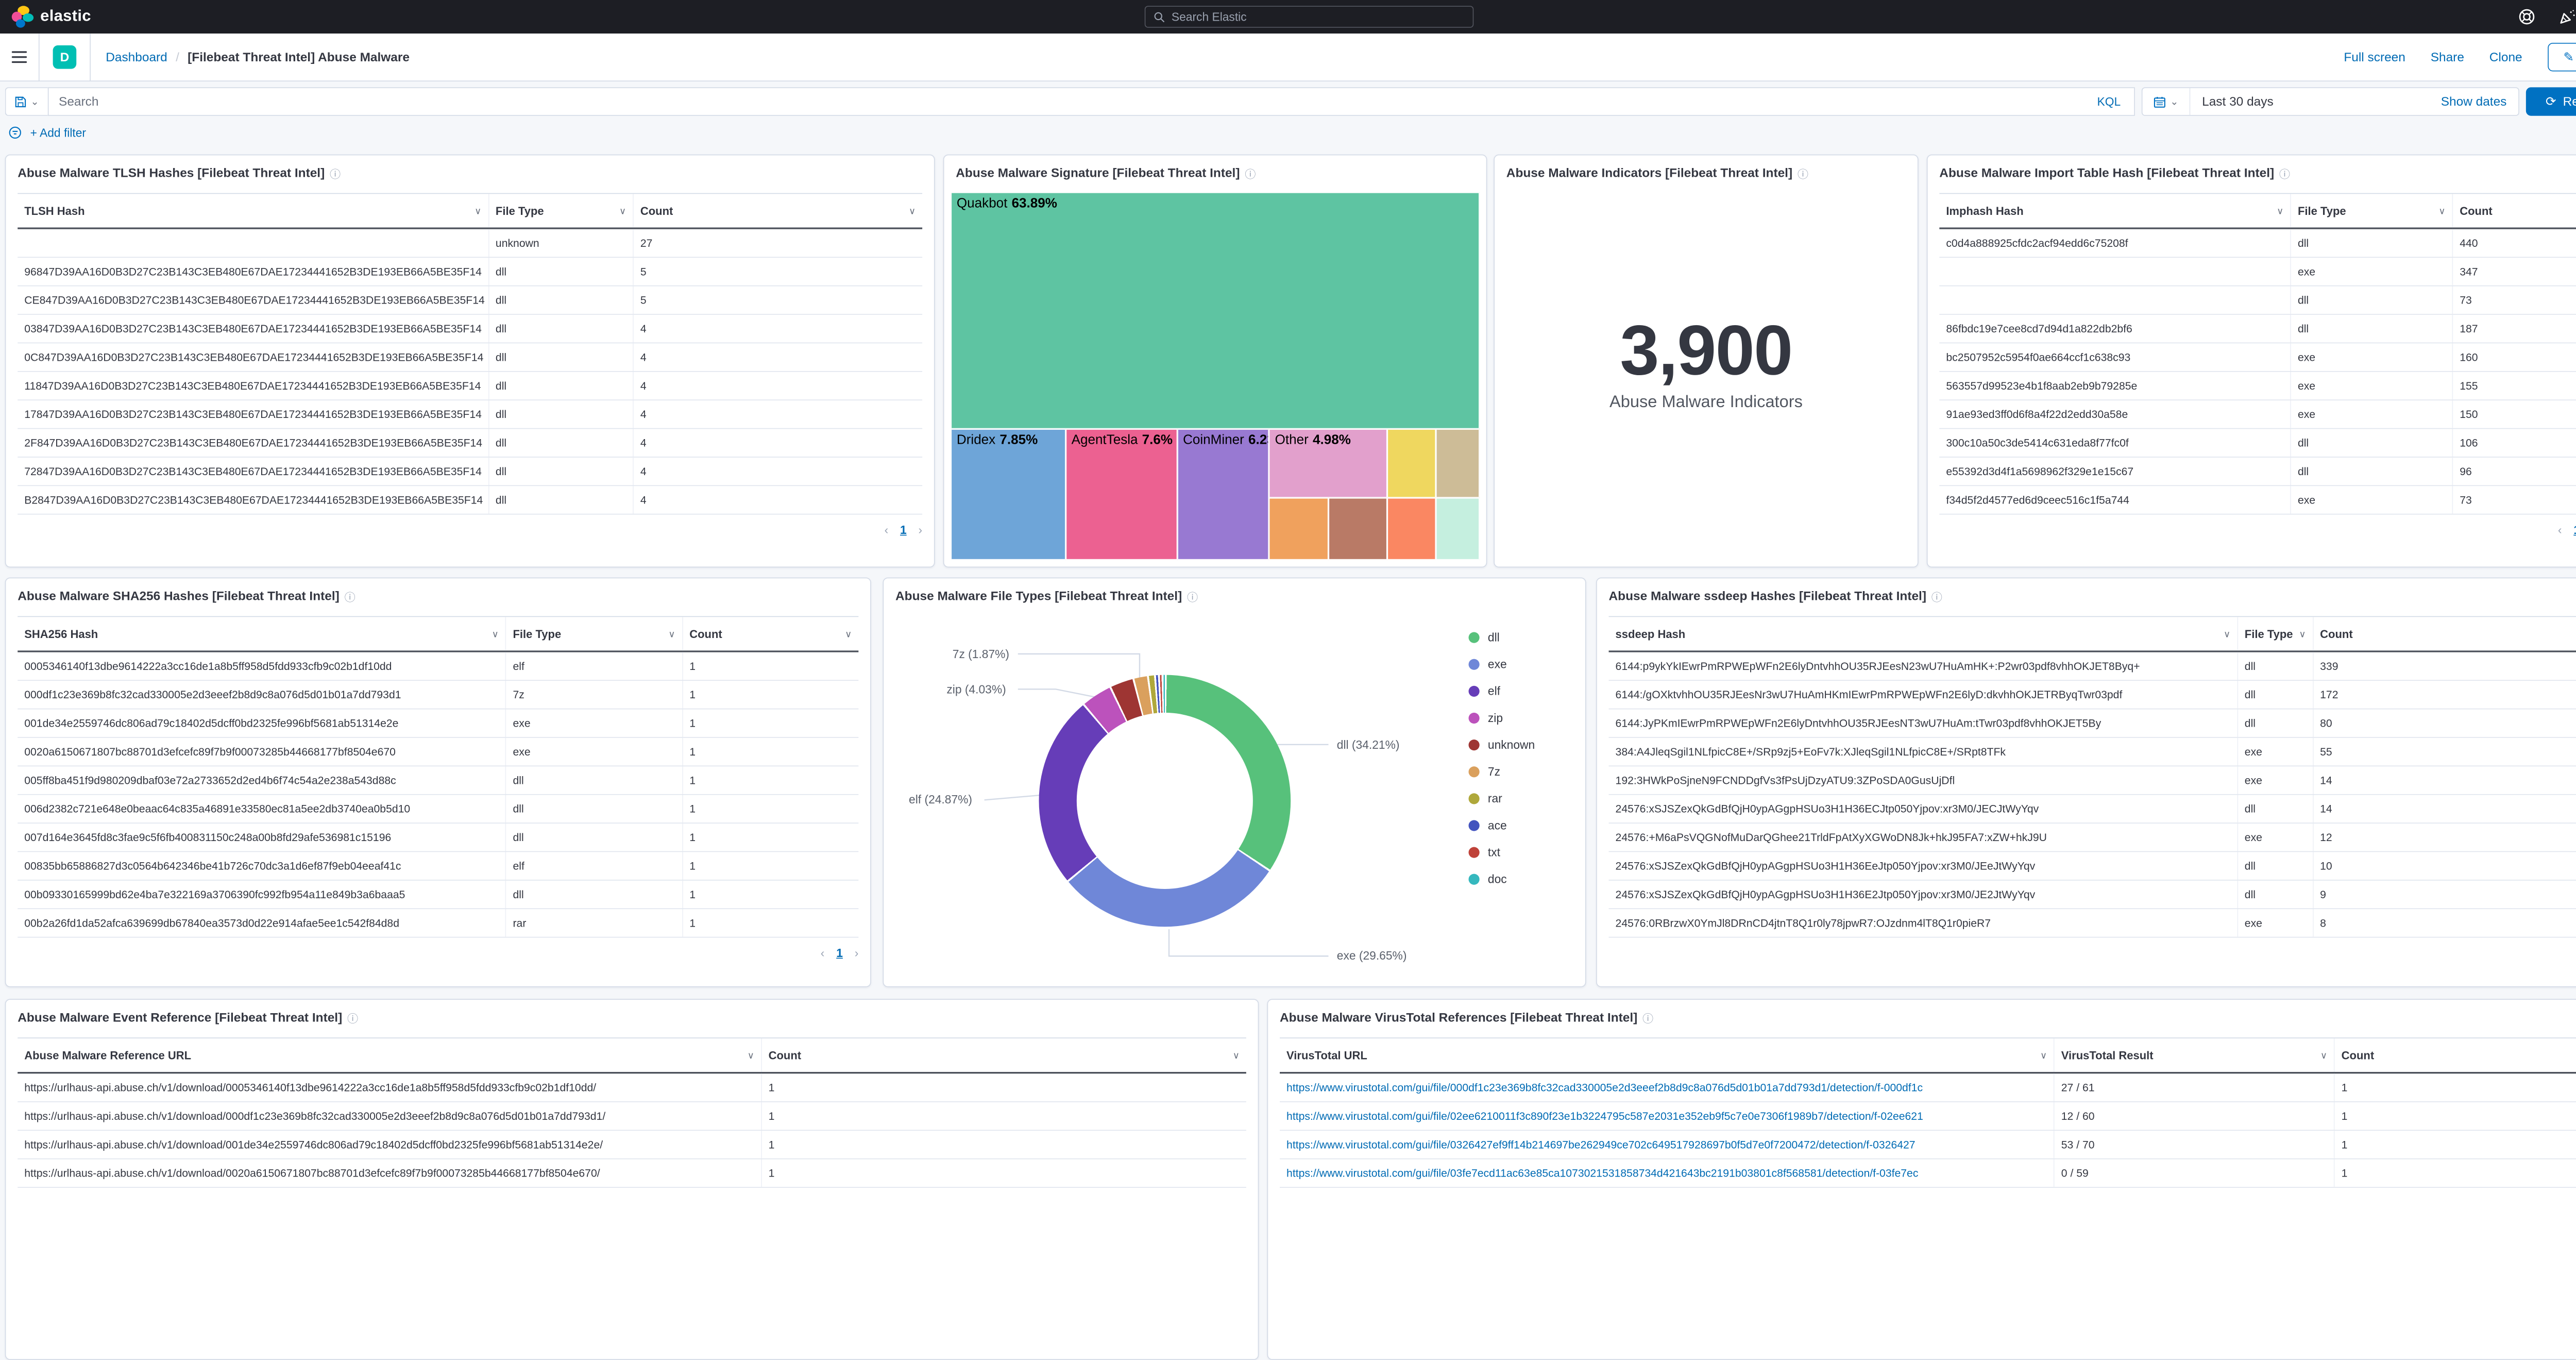 The image size is (2576, 1360). Describe the element at coordinates (1215, 310) in the screenshot. I see `treemap-slice-quakbot: Quakbot 63.89%` at that location.